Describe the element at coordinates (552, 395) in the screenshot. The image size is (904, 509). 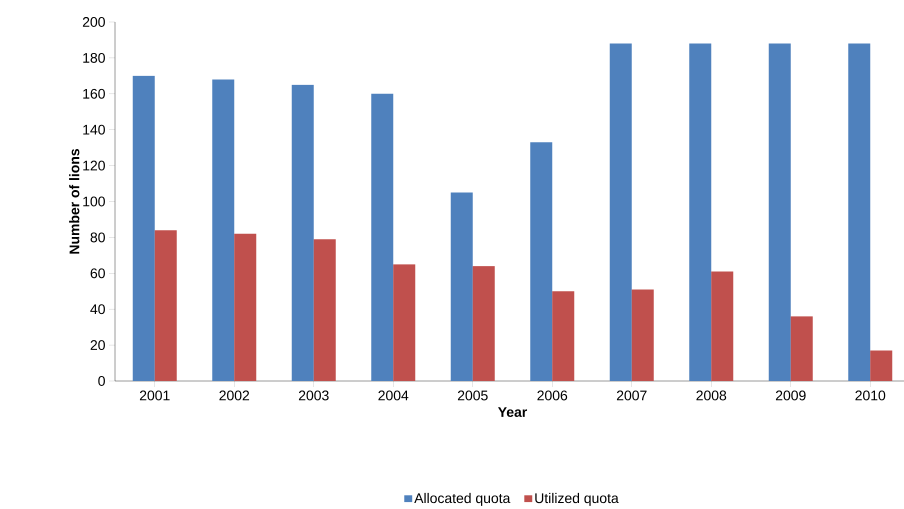
I see `x-tick-label: 2006` at that location.